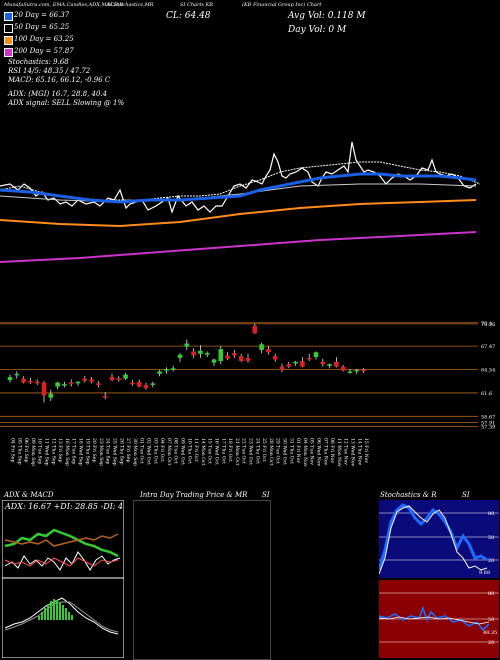 The image size is (500, 660). I want to click on adx-line, so click(62, 561).